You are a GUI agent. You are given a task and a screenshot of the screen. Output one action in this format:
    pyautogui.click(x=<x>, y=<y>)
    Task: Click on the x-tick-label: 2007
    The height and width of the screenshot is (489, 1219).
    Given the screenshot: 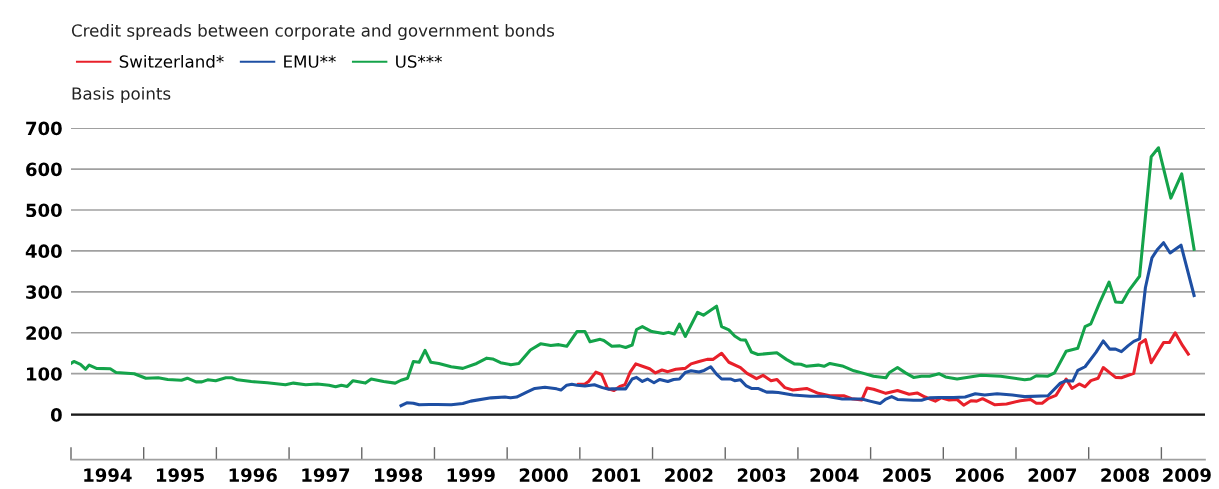 What is the action you would take?
    pyautogui.click(x=1052, y=475)
    